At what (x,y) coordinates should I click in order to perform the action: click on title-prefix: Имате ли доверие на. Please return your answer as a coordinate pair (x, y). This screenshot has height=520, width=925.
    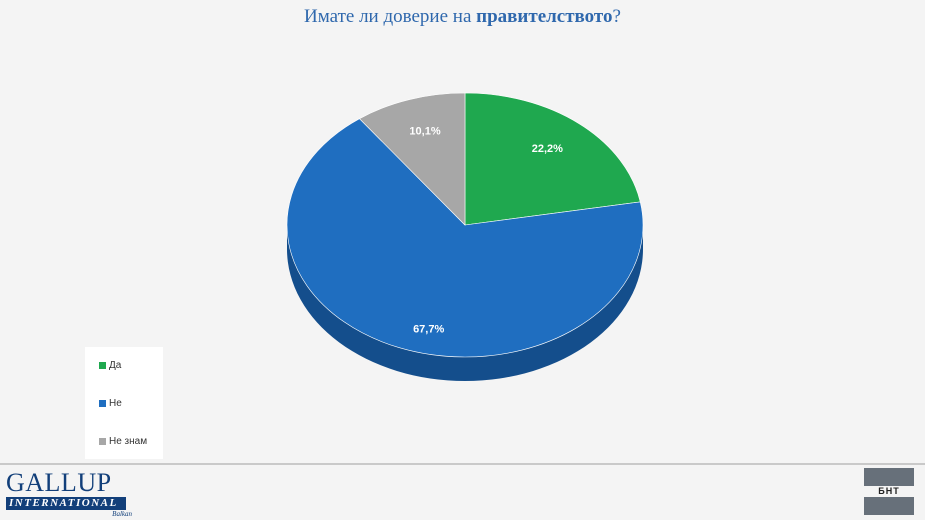
    Looking at the image, I should click on (390, 16).